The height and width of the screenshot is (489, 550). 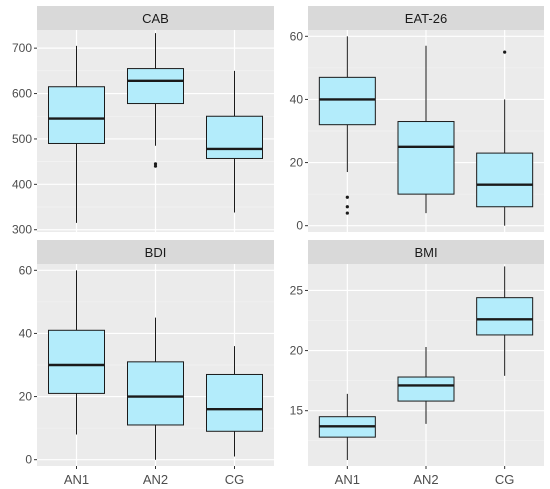 What do you see at coordinates (22, 184) in the screenshot?
I see `y-tick-label: 400` at bounding box center [22, 184].